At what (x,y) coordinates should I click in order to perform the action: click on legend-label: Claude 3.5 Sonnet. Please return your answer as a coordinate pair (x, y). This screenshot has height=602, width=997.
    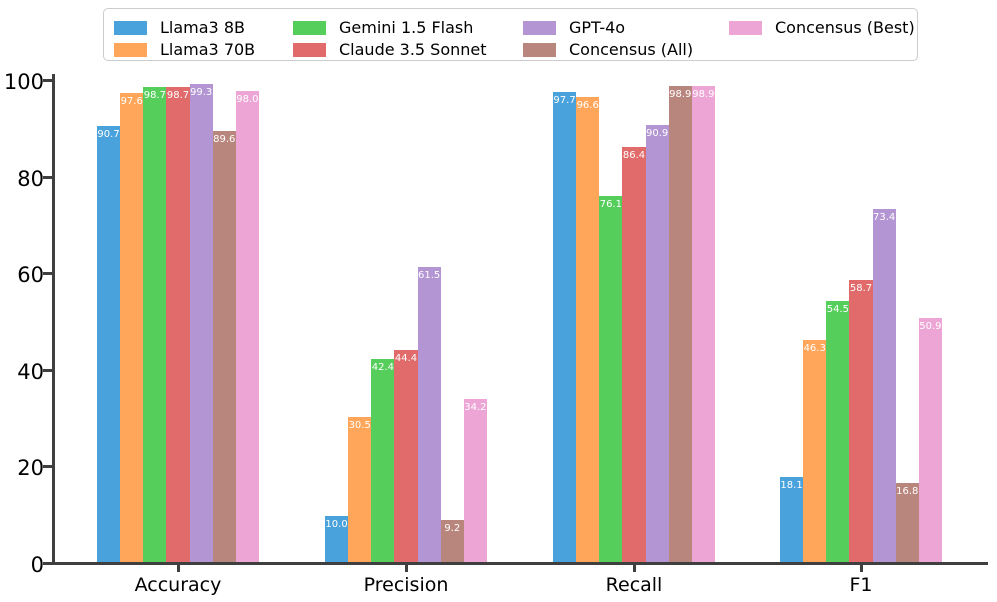
    Looking at the image, I should click on (413, 49).